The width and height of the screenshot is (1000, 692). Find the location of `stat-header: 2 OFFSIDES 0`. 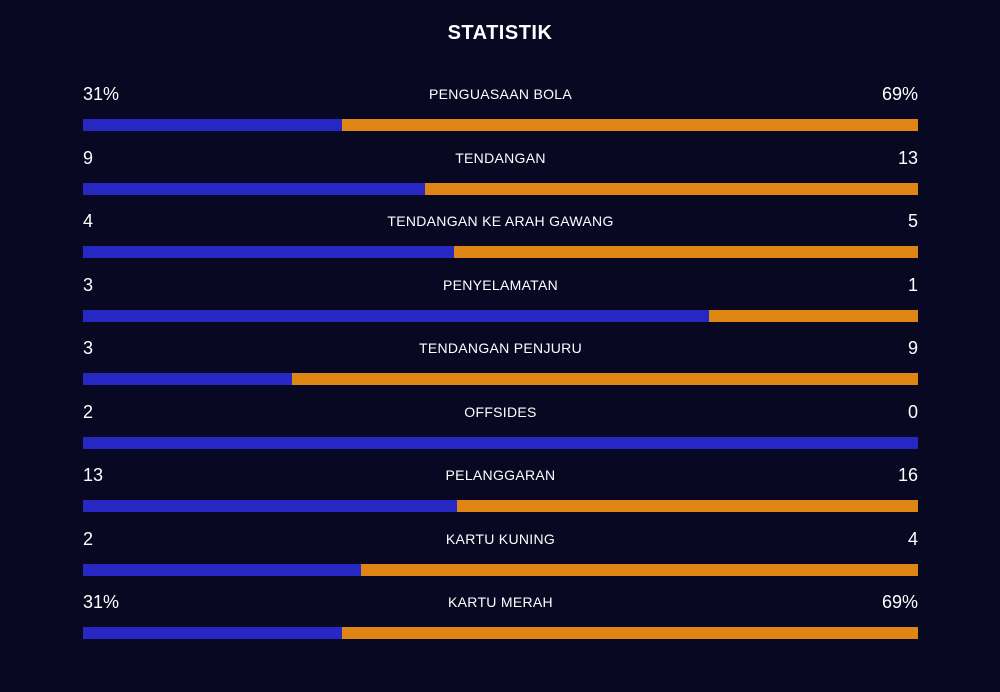

stat-header: 2 OFFSIDES 0 is located at coordinates (500, 412).